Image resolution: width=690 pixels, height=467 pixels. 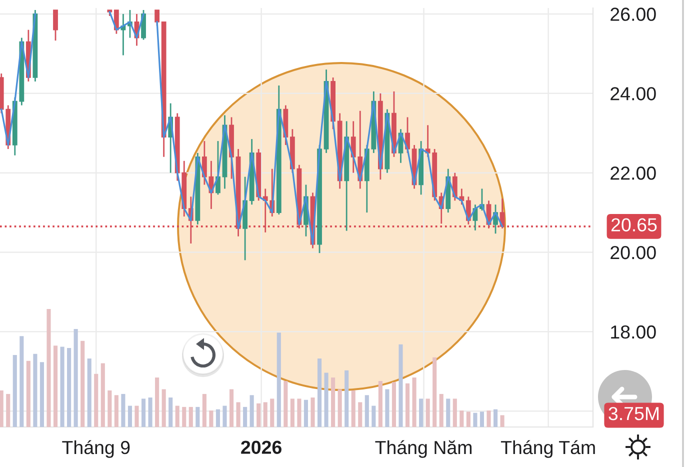 What do you see at coordinates (261, 447) in the screenshot?
I see `x-tick-label: 2026` at bounding box center [261, 447].